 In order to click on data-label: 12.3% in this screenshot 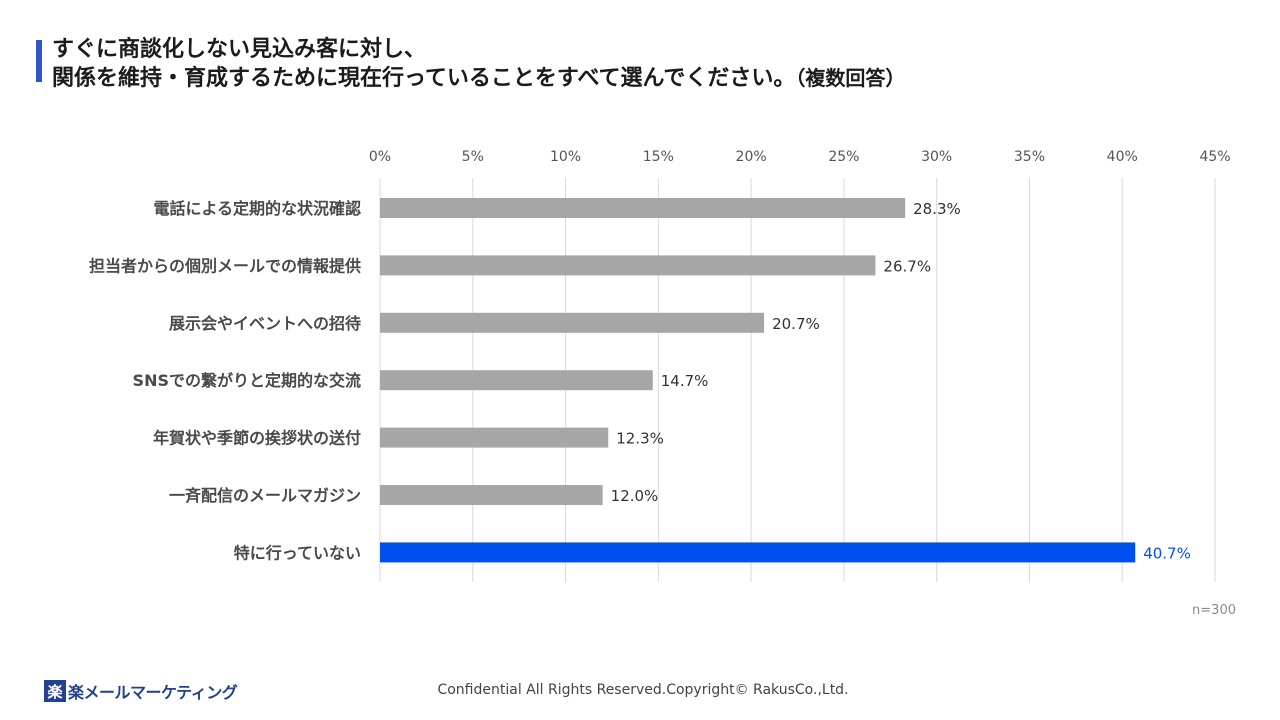, I will do `click(640, 439)`.